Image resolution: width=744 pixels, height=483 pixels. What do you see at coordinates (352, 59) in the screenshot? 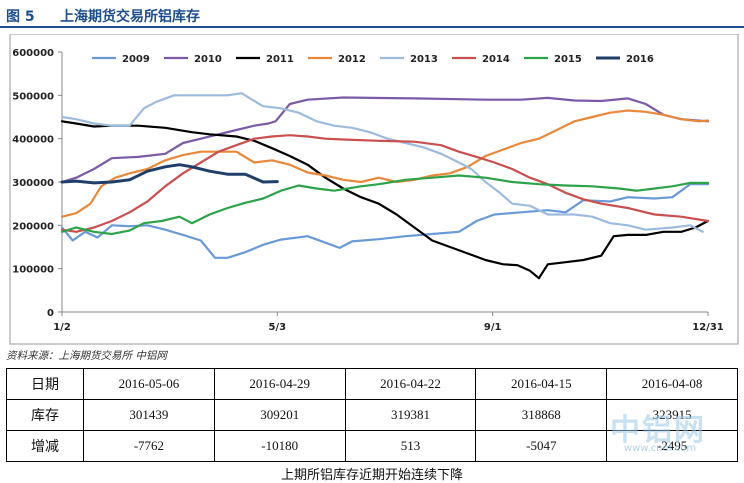
I see `legend-label-2012: 2012` at bounding box center [352, 59].